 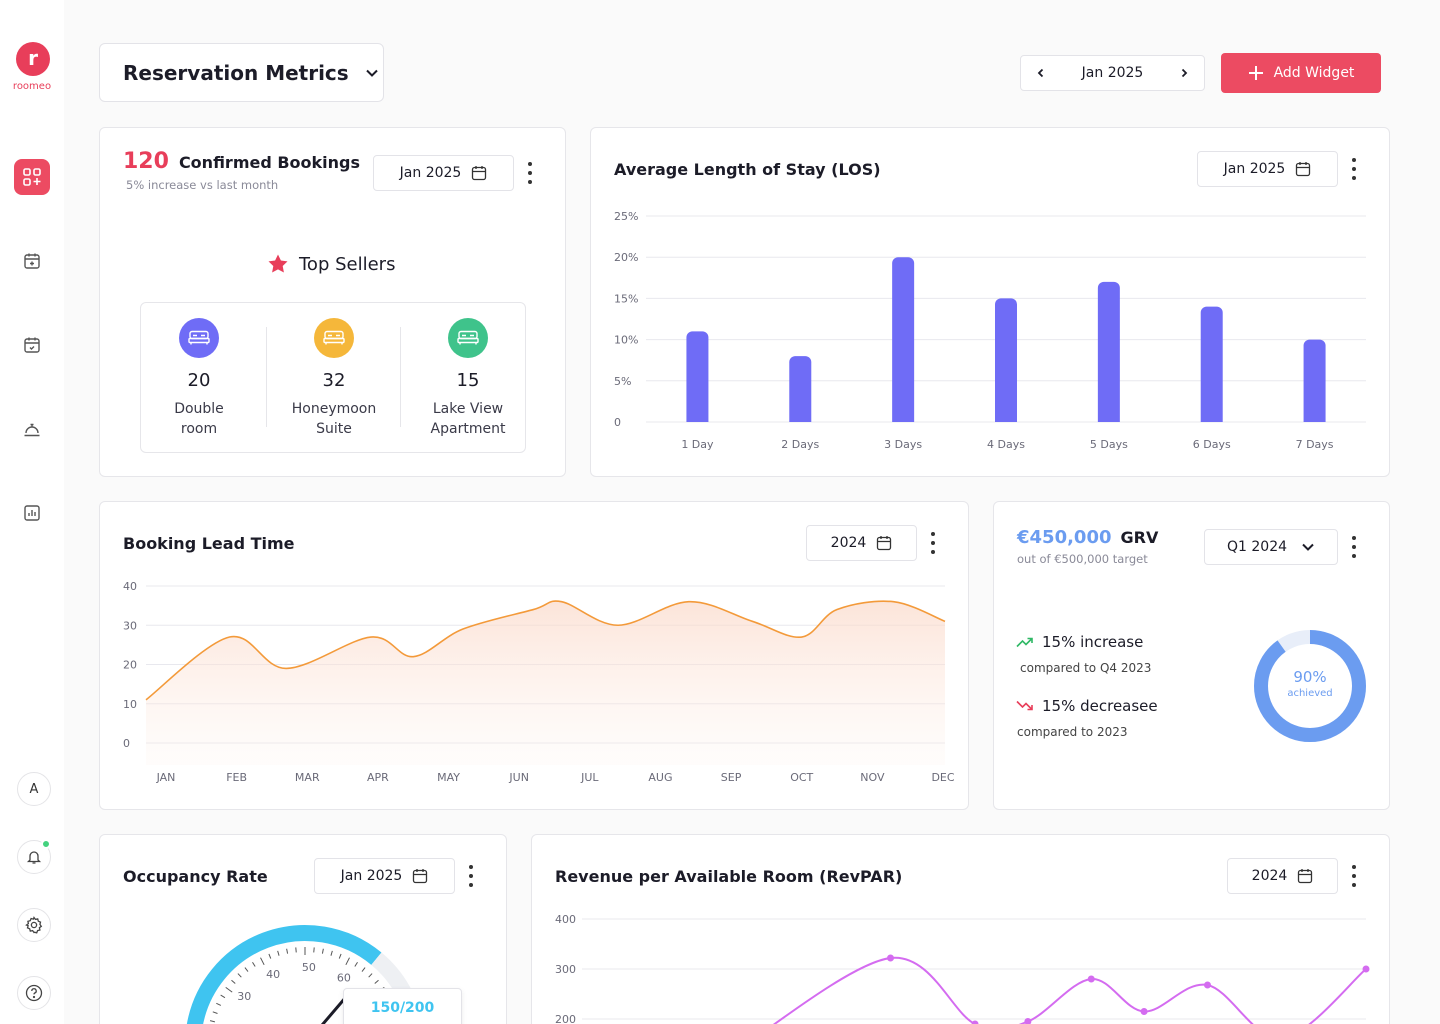 I want to click on occupancy-period: Jan 2025, so click(x=371, y=876).